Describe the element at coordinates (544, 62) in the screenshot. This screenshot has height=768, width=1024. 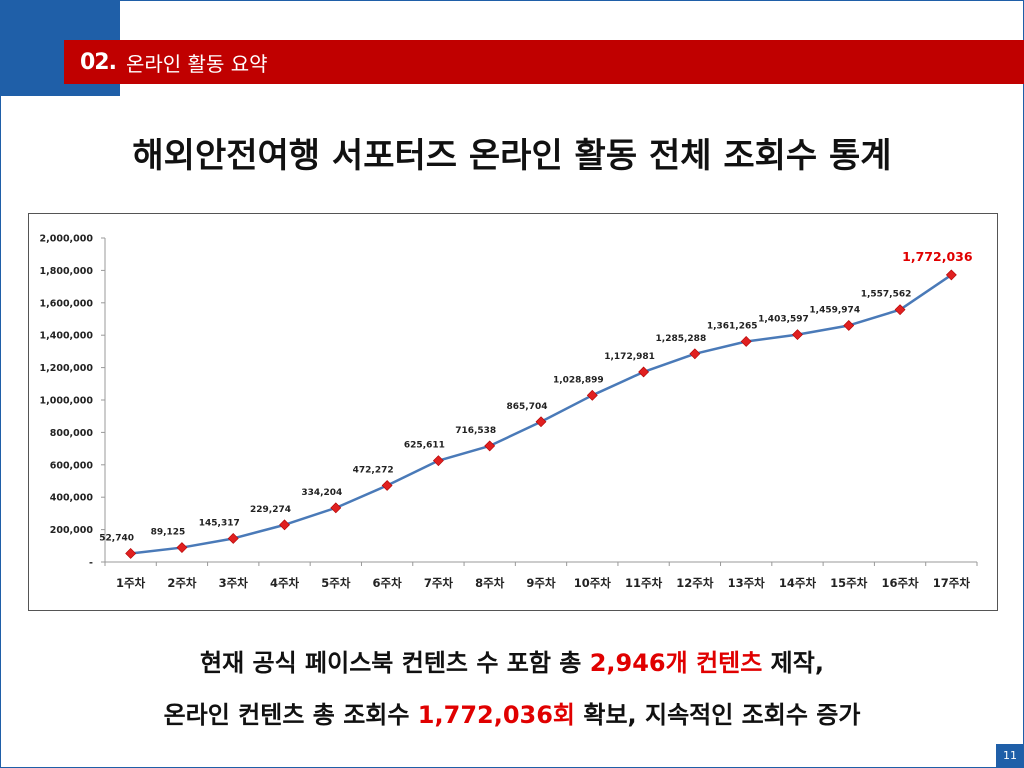
I see `section-header-bar: 02. 온라인 활동 요약` at that location.